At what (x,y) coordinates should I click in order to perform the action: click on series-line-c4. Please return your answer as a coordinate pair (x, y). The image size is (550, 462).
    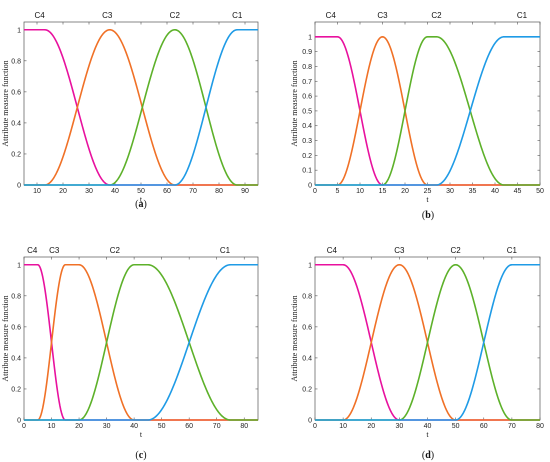
    Looking at the image, I should click on (141, 107).